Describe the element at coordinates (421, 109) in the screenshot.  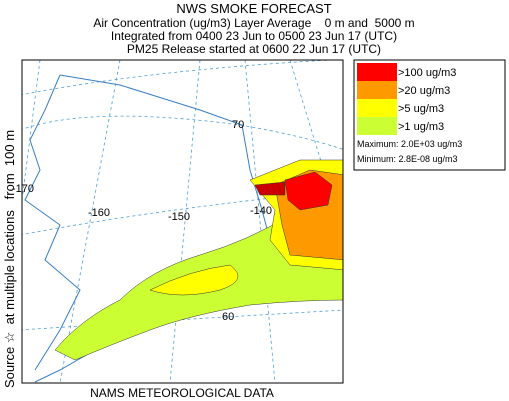
I see `legend-label: >5 ug/m3` at that location.